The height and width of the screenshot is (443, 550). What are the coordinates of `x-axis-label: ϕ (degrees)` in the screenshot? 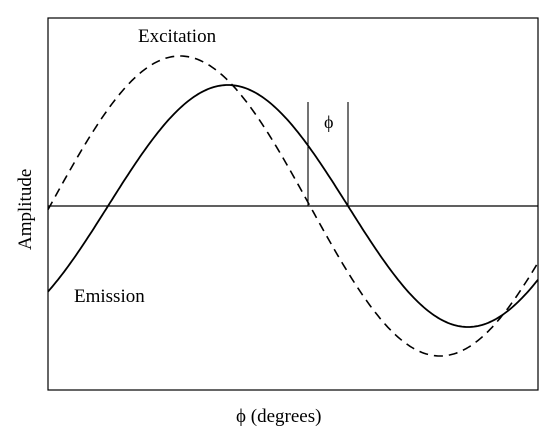 It's located at (278, 416).